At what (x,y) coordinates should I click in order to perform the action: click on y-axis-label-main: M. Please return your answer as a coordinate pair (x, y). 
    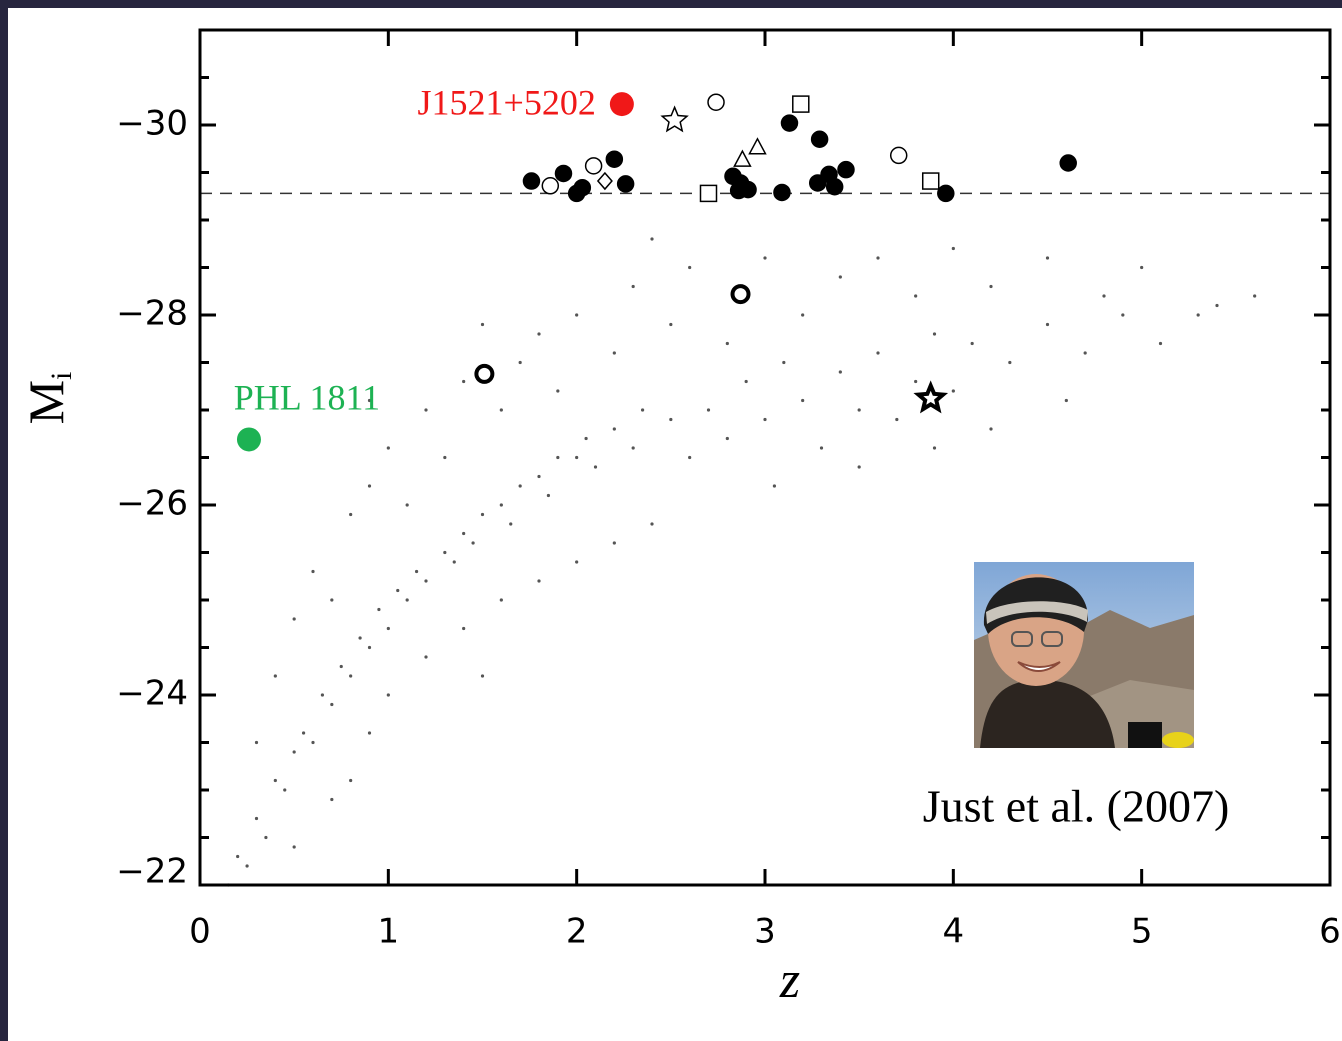
    Looking at the image, I should click on (46, 402).